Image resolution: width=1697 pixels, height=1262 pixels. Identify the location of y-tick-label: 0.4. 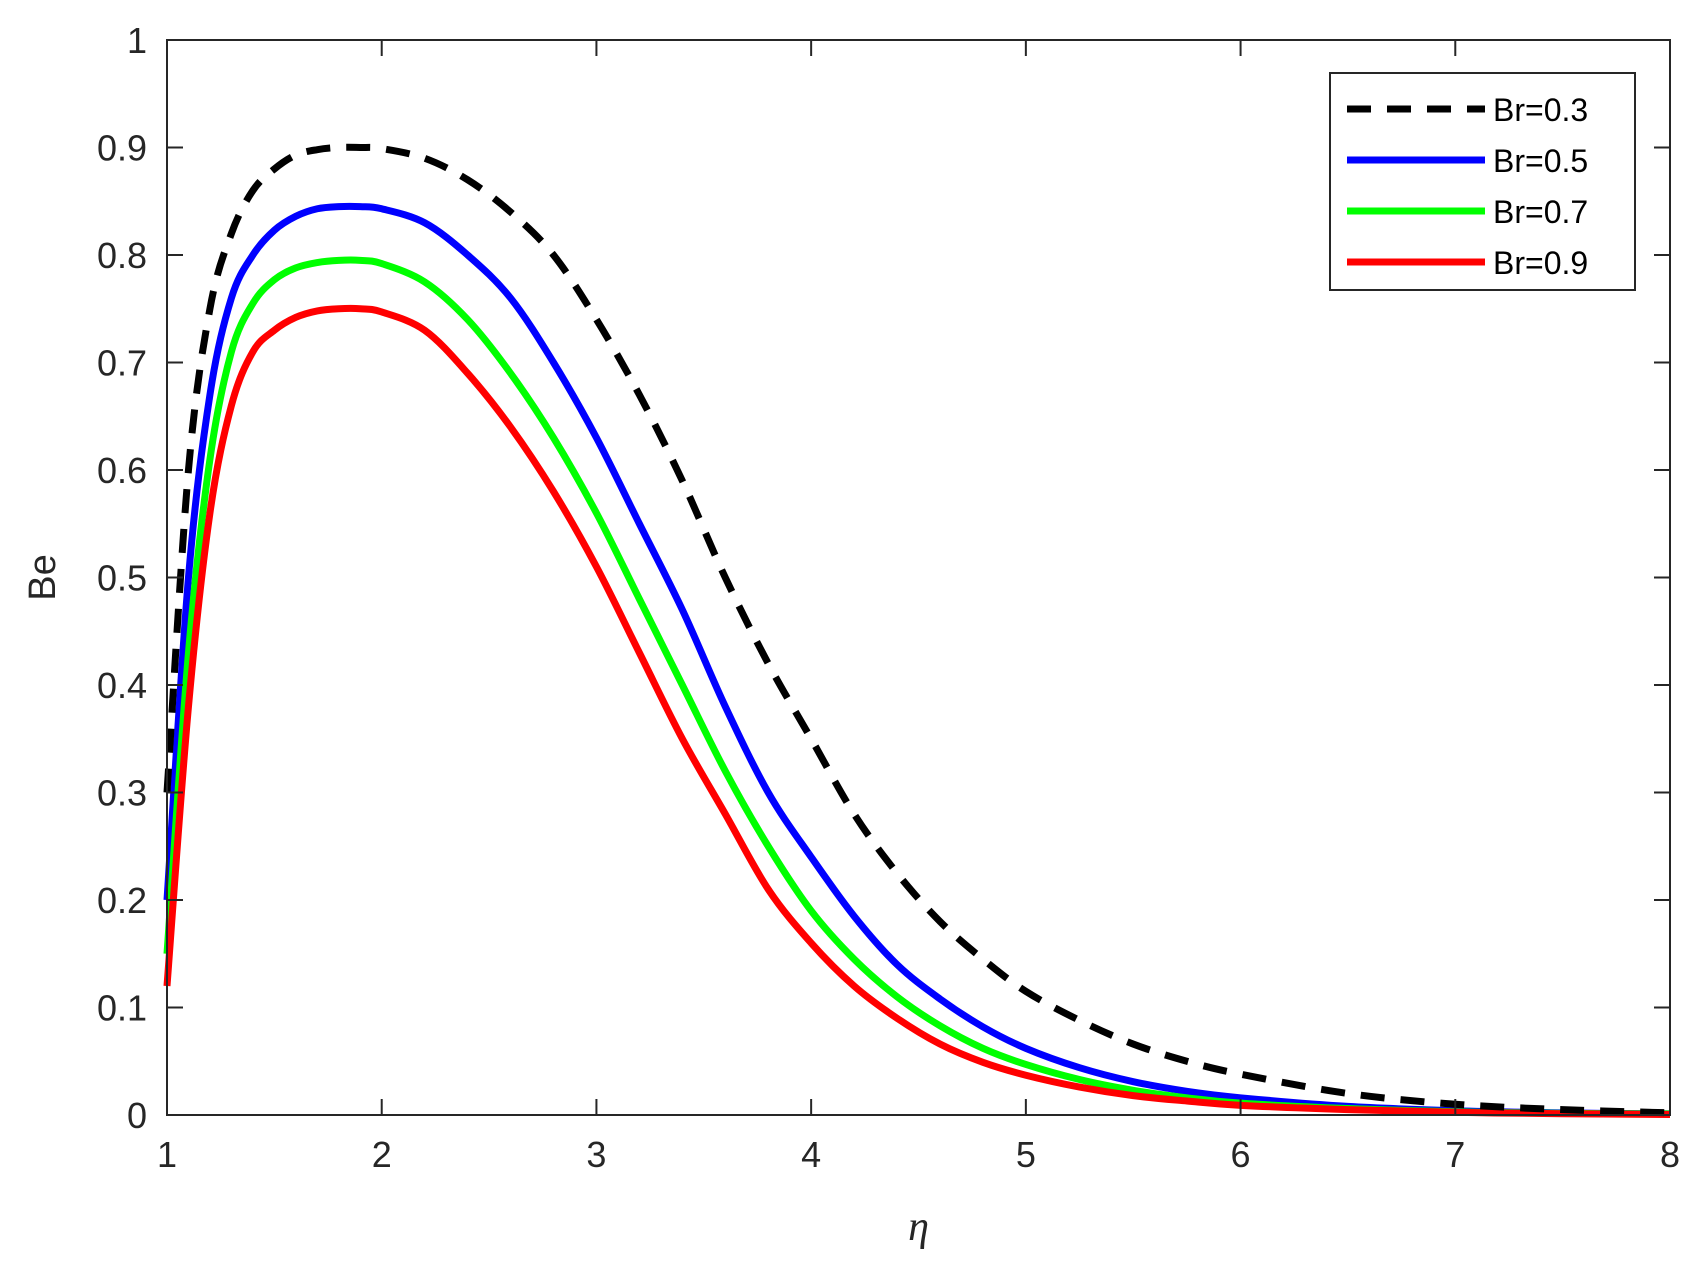
(122, 685).